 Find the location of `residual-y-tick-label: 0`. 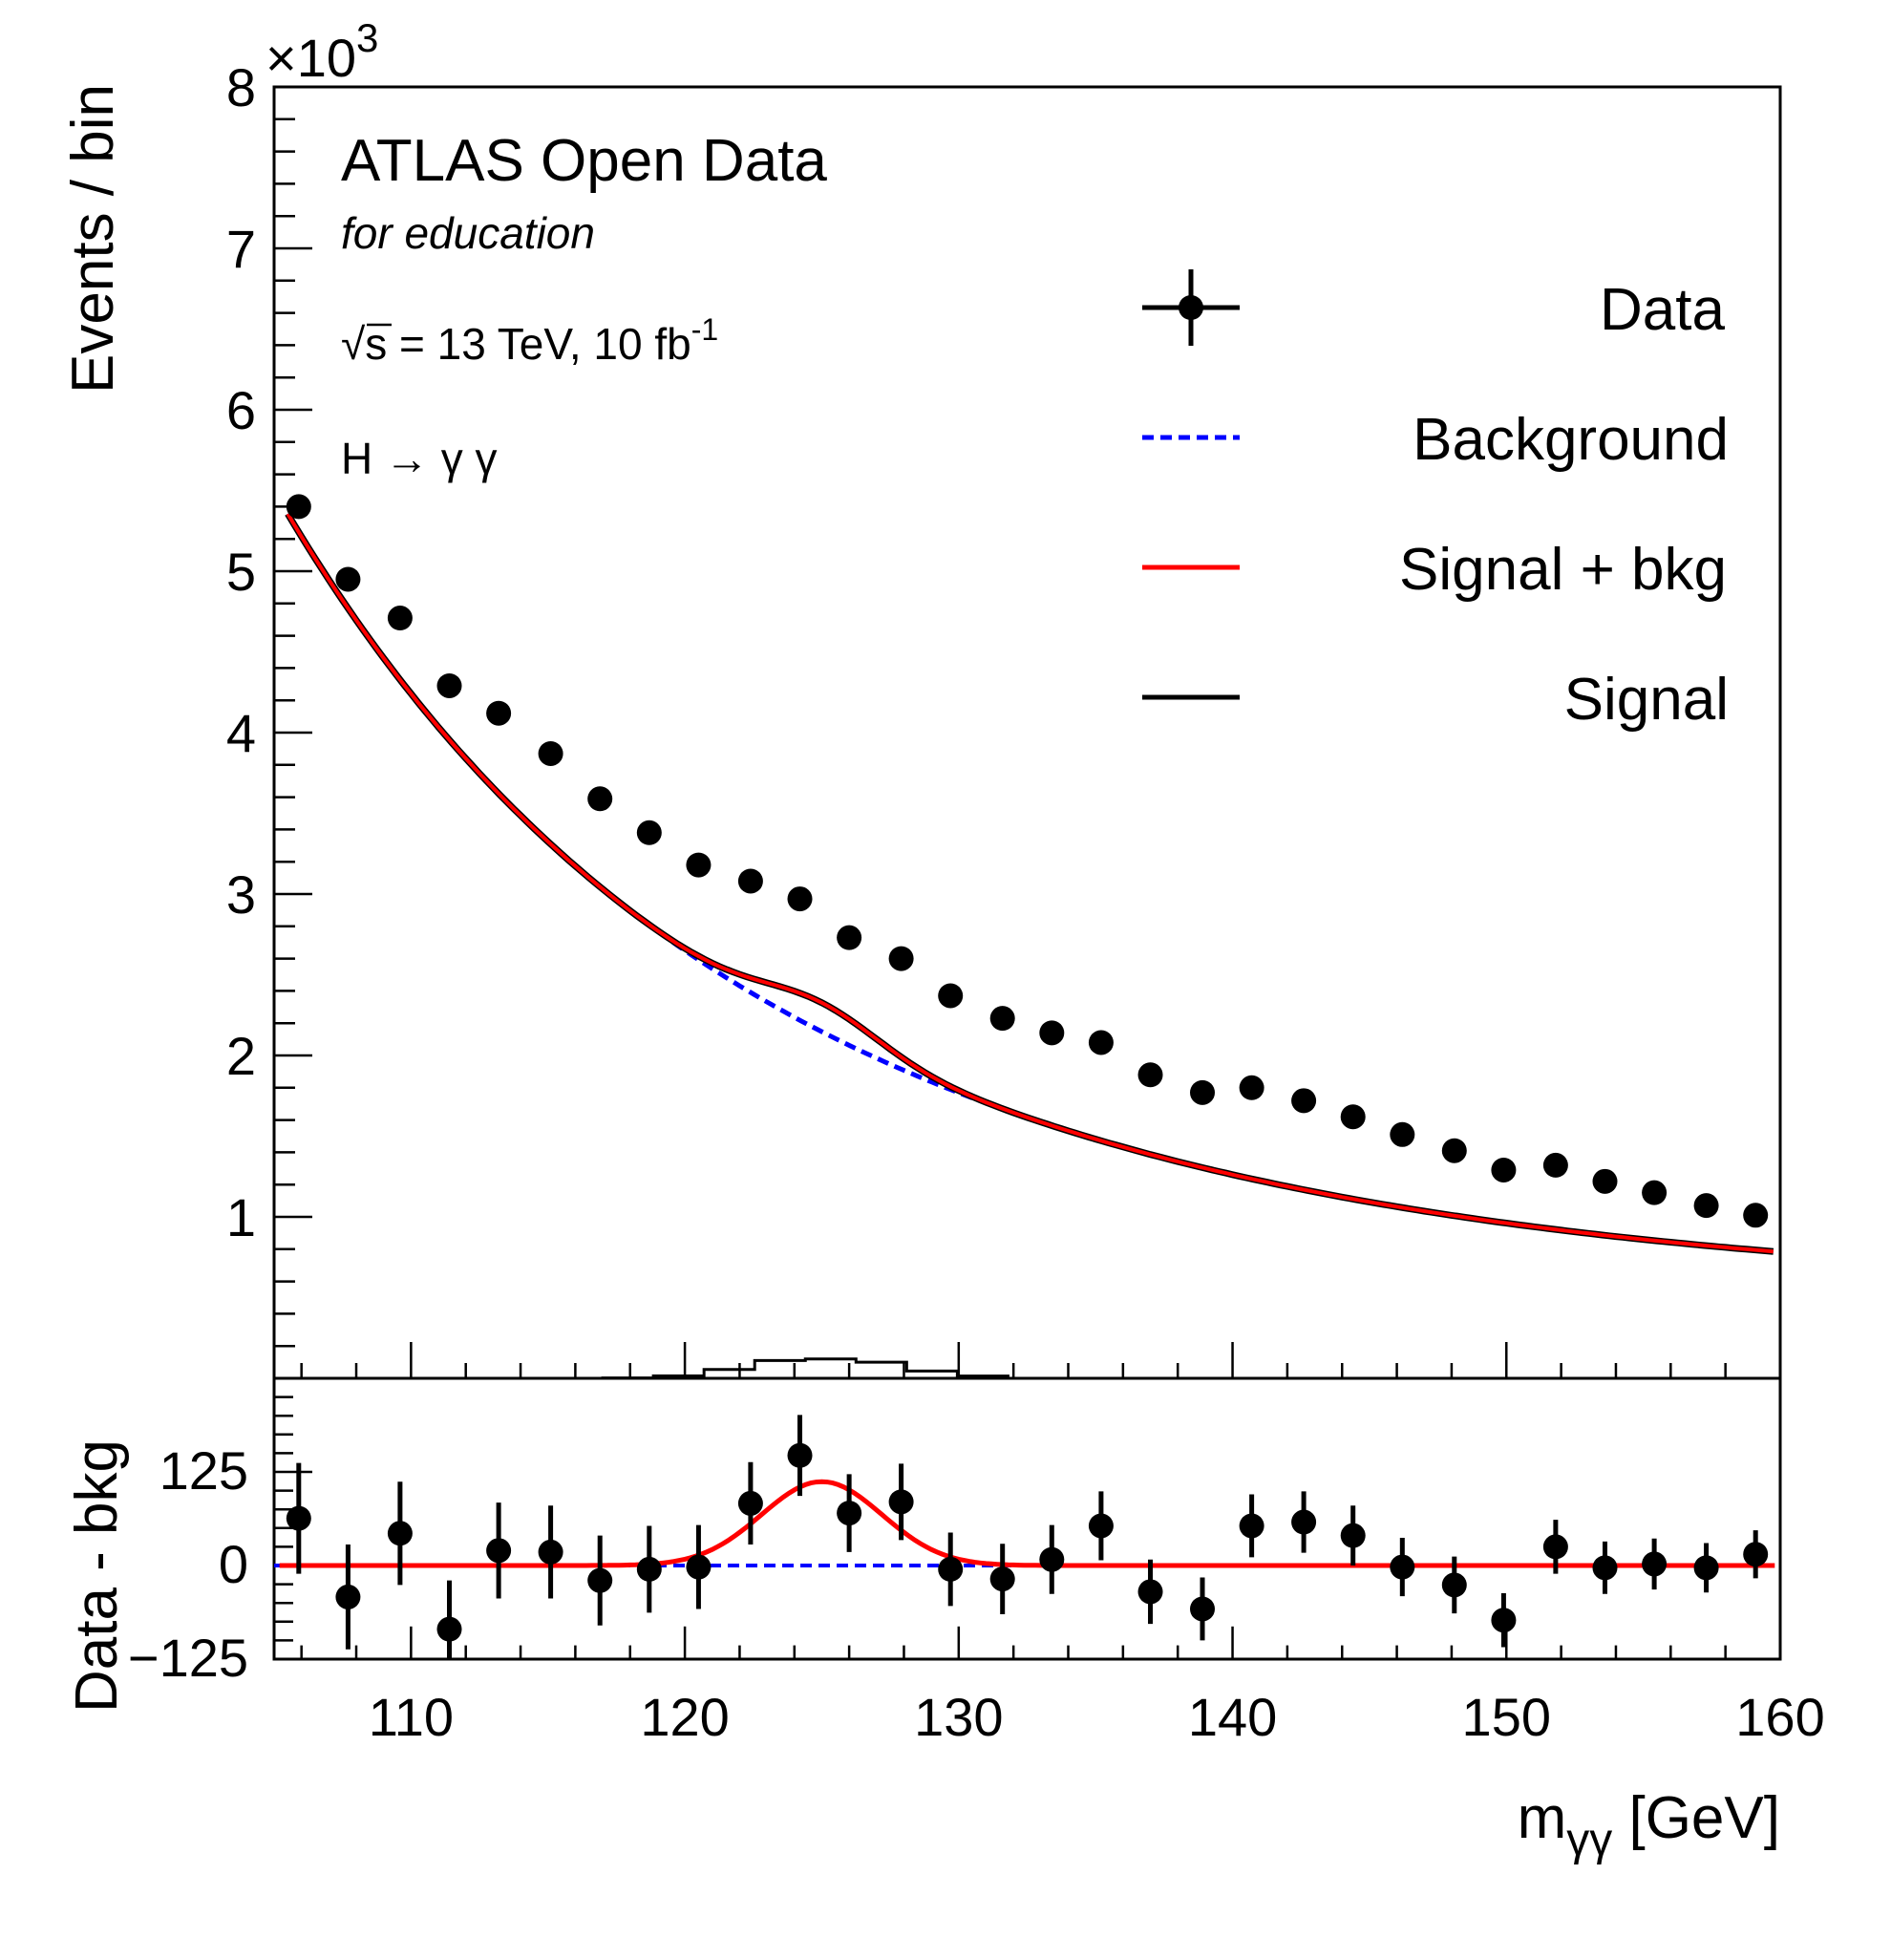

residual-y-tick-label: 0 is located at coordinates (233, 1564).